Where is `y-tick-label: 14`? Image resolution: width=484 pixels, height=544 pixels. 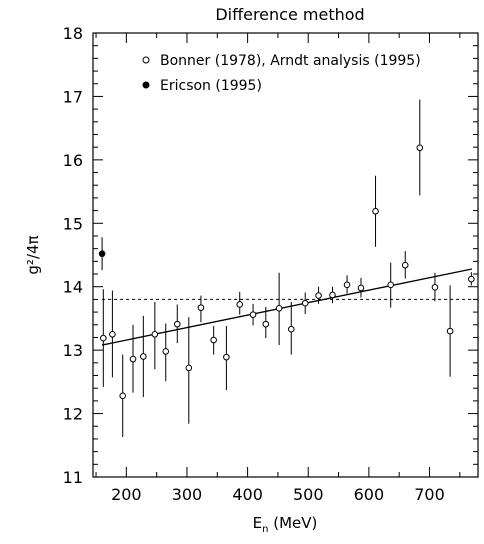
y-tick-label: 14 is located at coordinates (73, 287).